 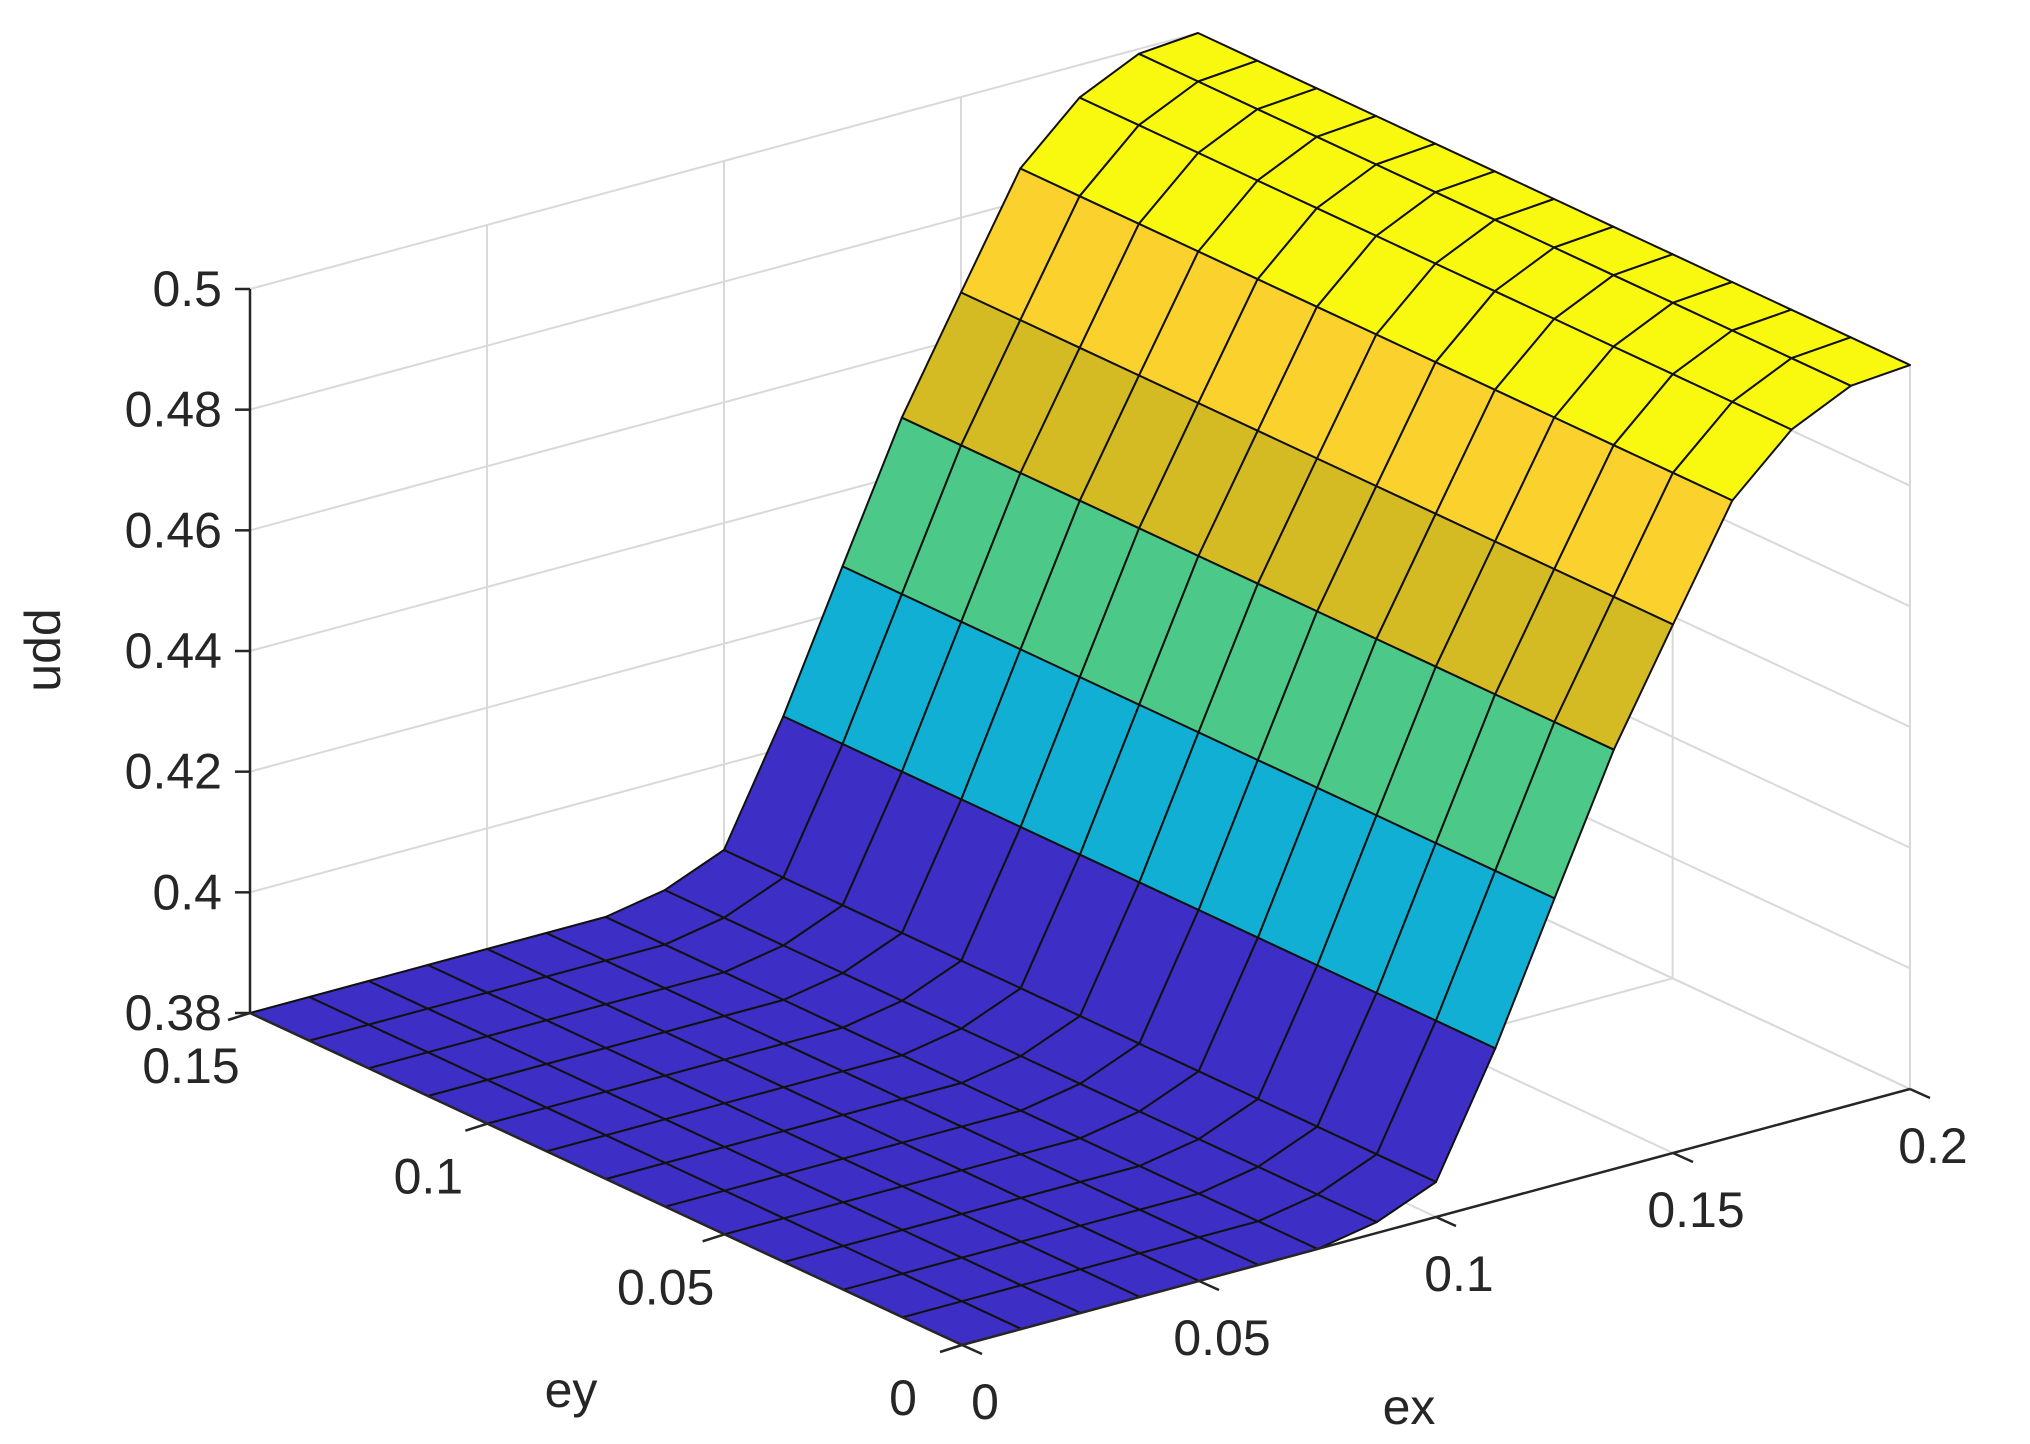 I want to click on y-tick-label: 0, so click(x=903, y=1398).